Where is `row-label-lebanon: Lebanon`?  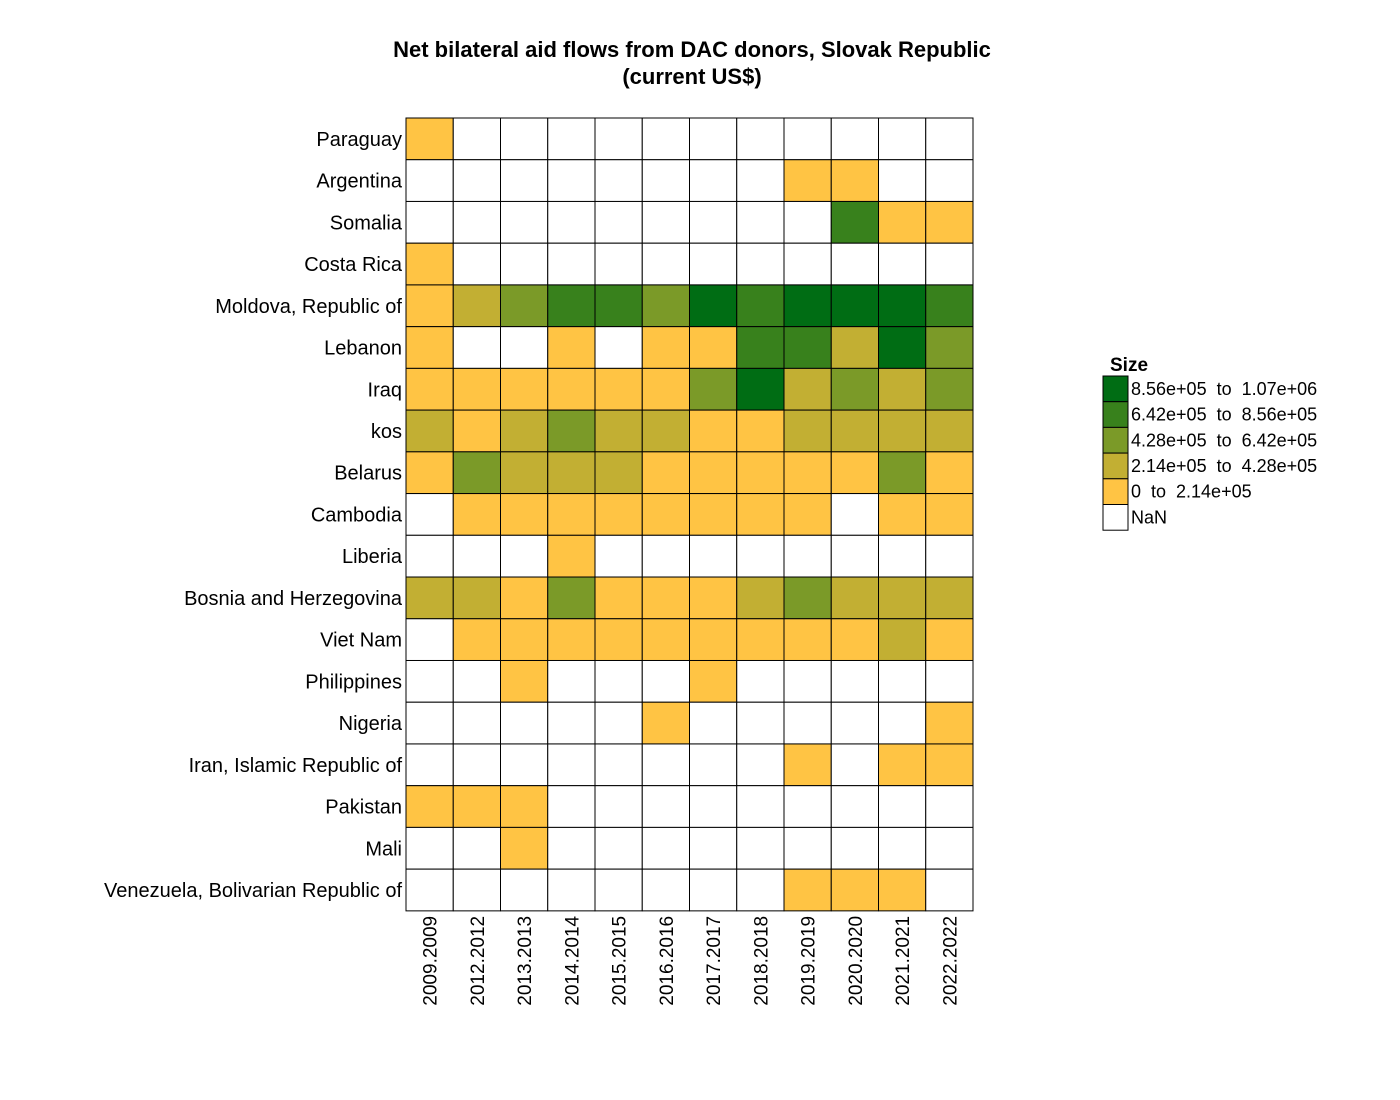 row-label-lebanon: Lebanon is located at coordinates (363, 349).